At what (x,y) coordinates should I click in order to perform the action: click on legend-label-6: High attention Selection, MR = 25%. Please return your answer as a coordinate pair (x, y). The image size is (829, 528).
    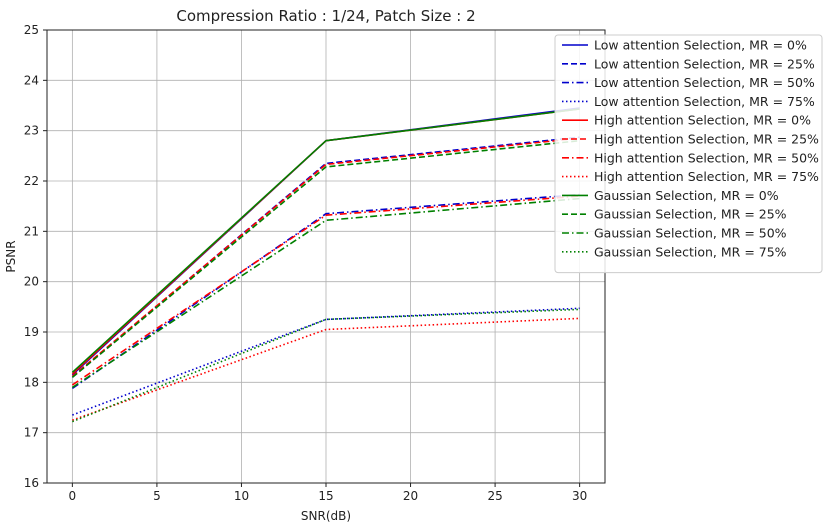
    Looking at the image, I should click on (706, 139).